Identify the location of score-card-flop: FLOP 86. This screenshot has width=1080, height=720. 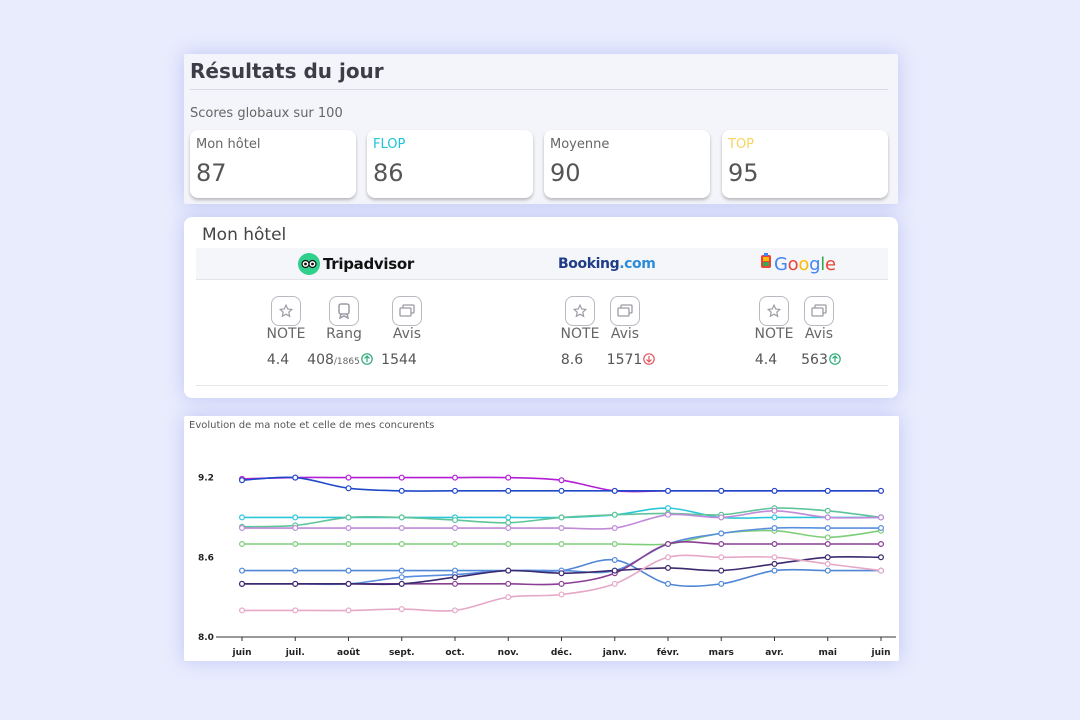
(450, 164).